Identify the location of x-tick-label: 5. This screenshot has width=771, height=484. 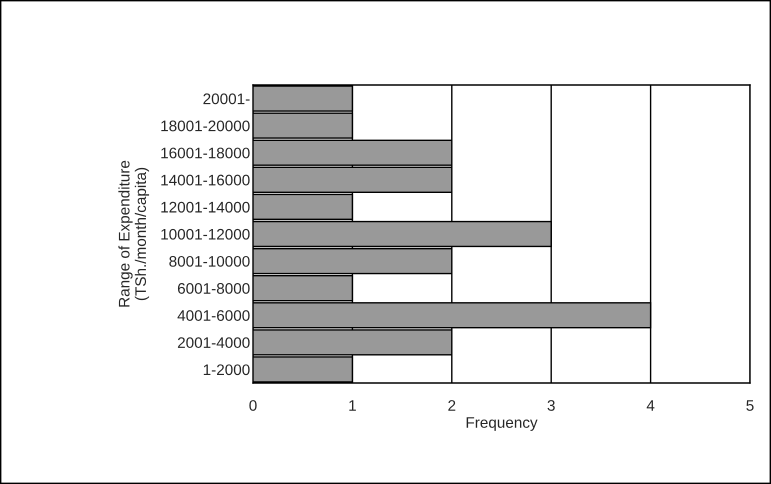
(750, 405).